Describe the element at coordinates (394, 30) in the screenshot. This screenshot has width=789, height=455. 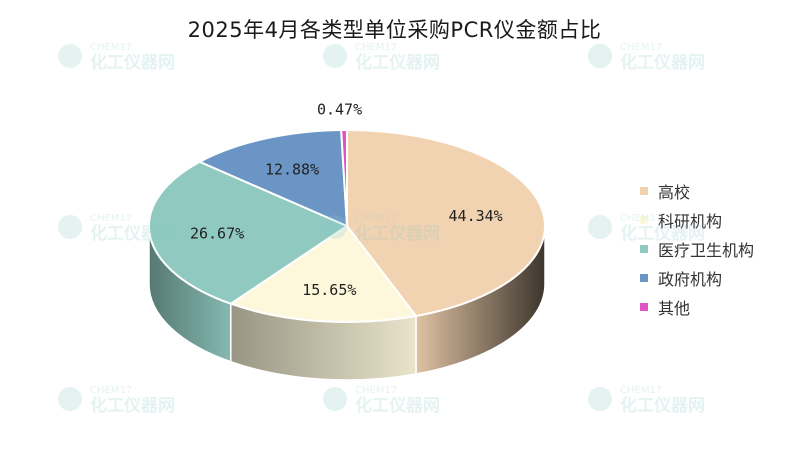
I see `chart-title: 2025年4月各类型单位采购PCR仪金额占比` at that location.